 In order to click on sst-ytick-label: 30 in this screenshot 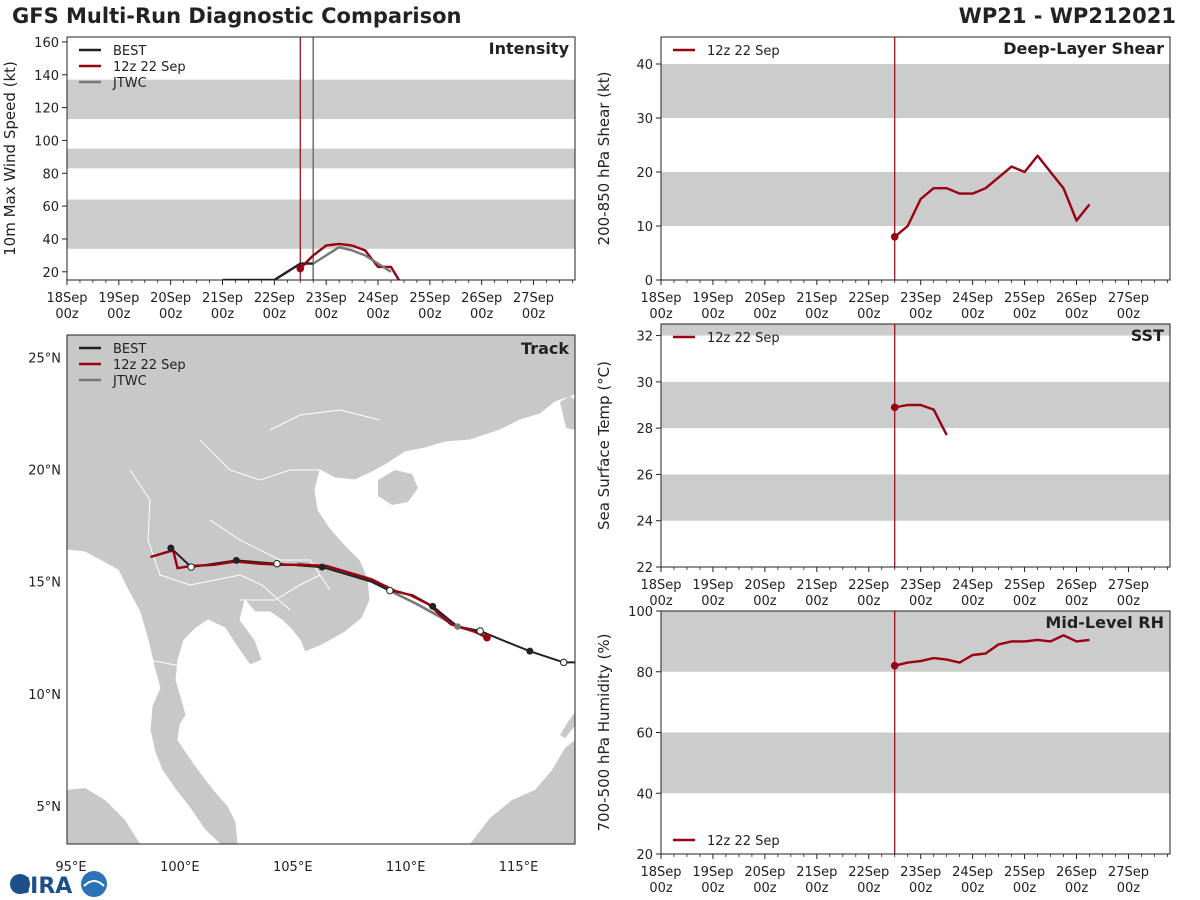, I will do `click(644, 383)`.